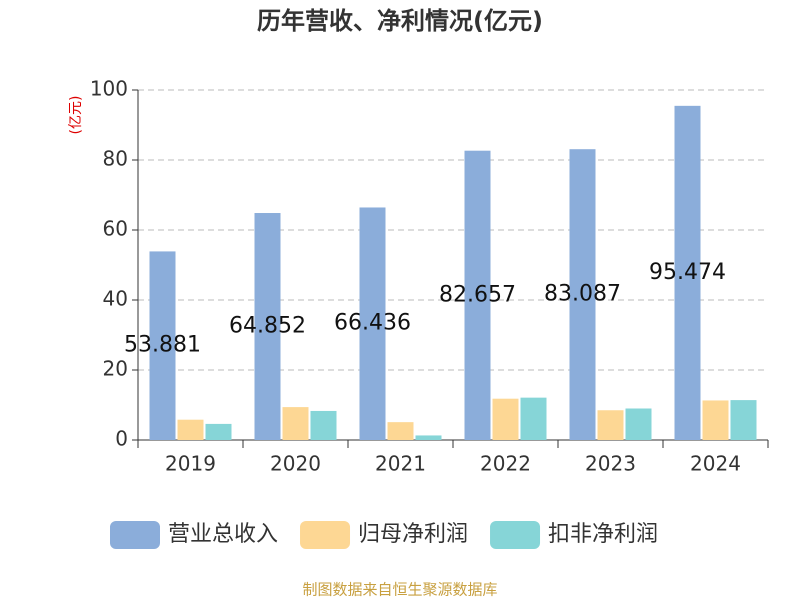 This screenshot has height=600, width=800. I want to click on y-tick-label: 20, so click(115, 369).